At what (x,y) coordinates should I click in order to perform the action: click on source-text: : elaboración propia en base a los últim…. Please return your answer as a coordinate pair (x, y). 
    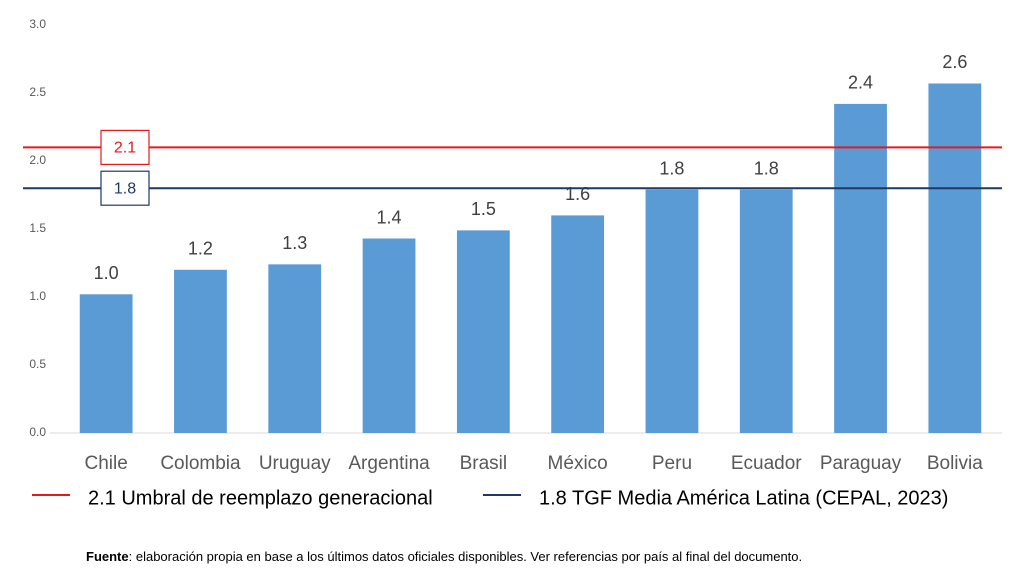
    Looking at the image, I should click on (466, 556).